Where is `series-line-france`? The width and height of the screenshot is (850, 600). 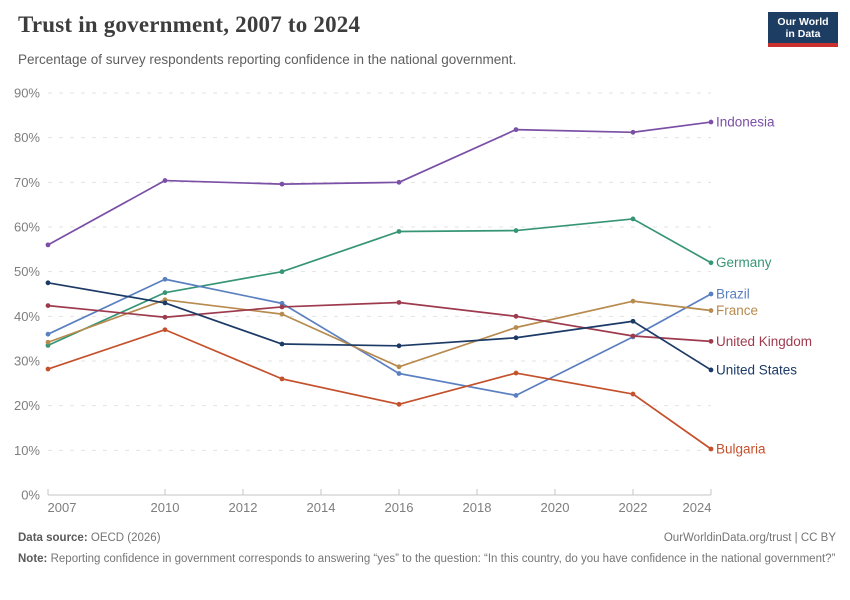 series-line-france is located at coordinates (379, 333).